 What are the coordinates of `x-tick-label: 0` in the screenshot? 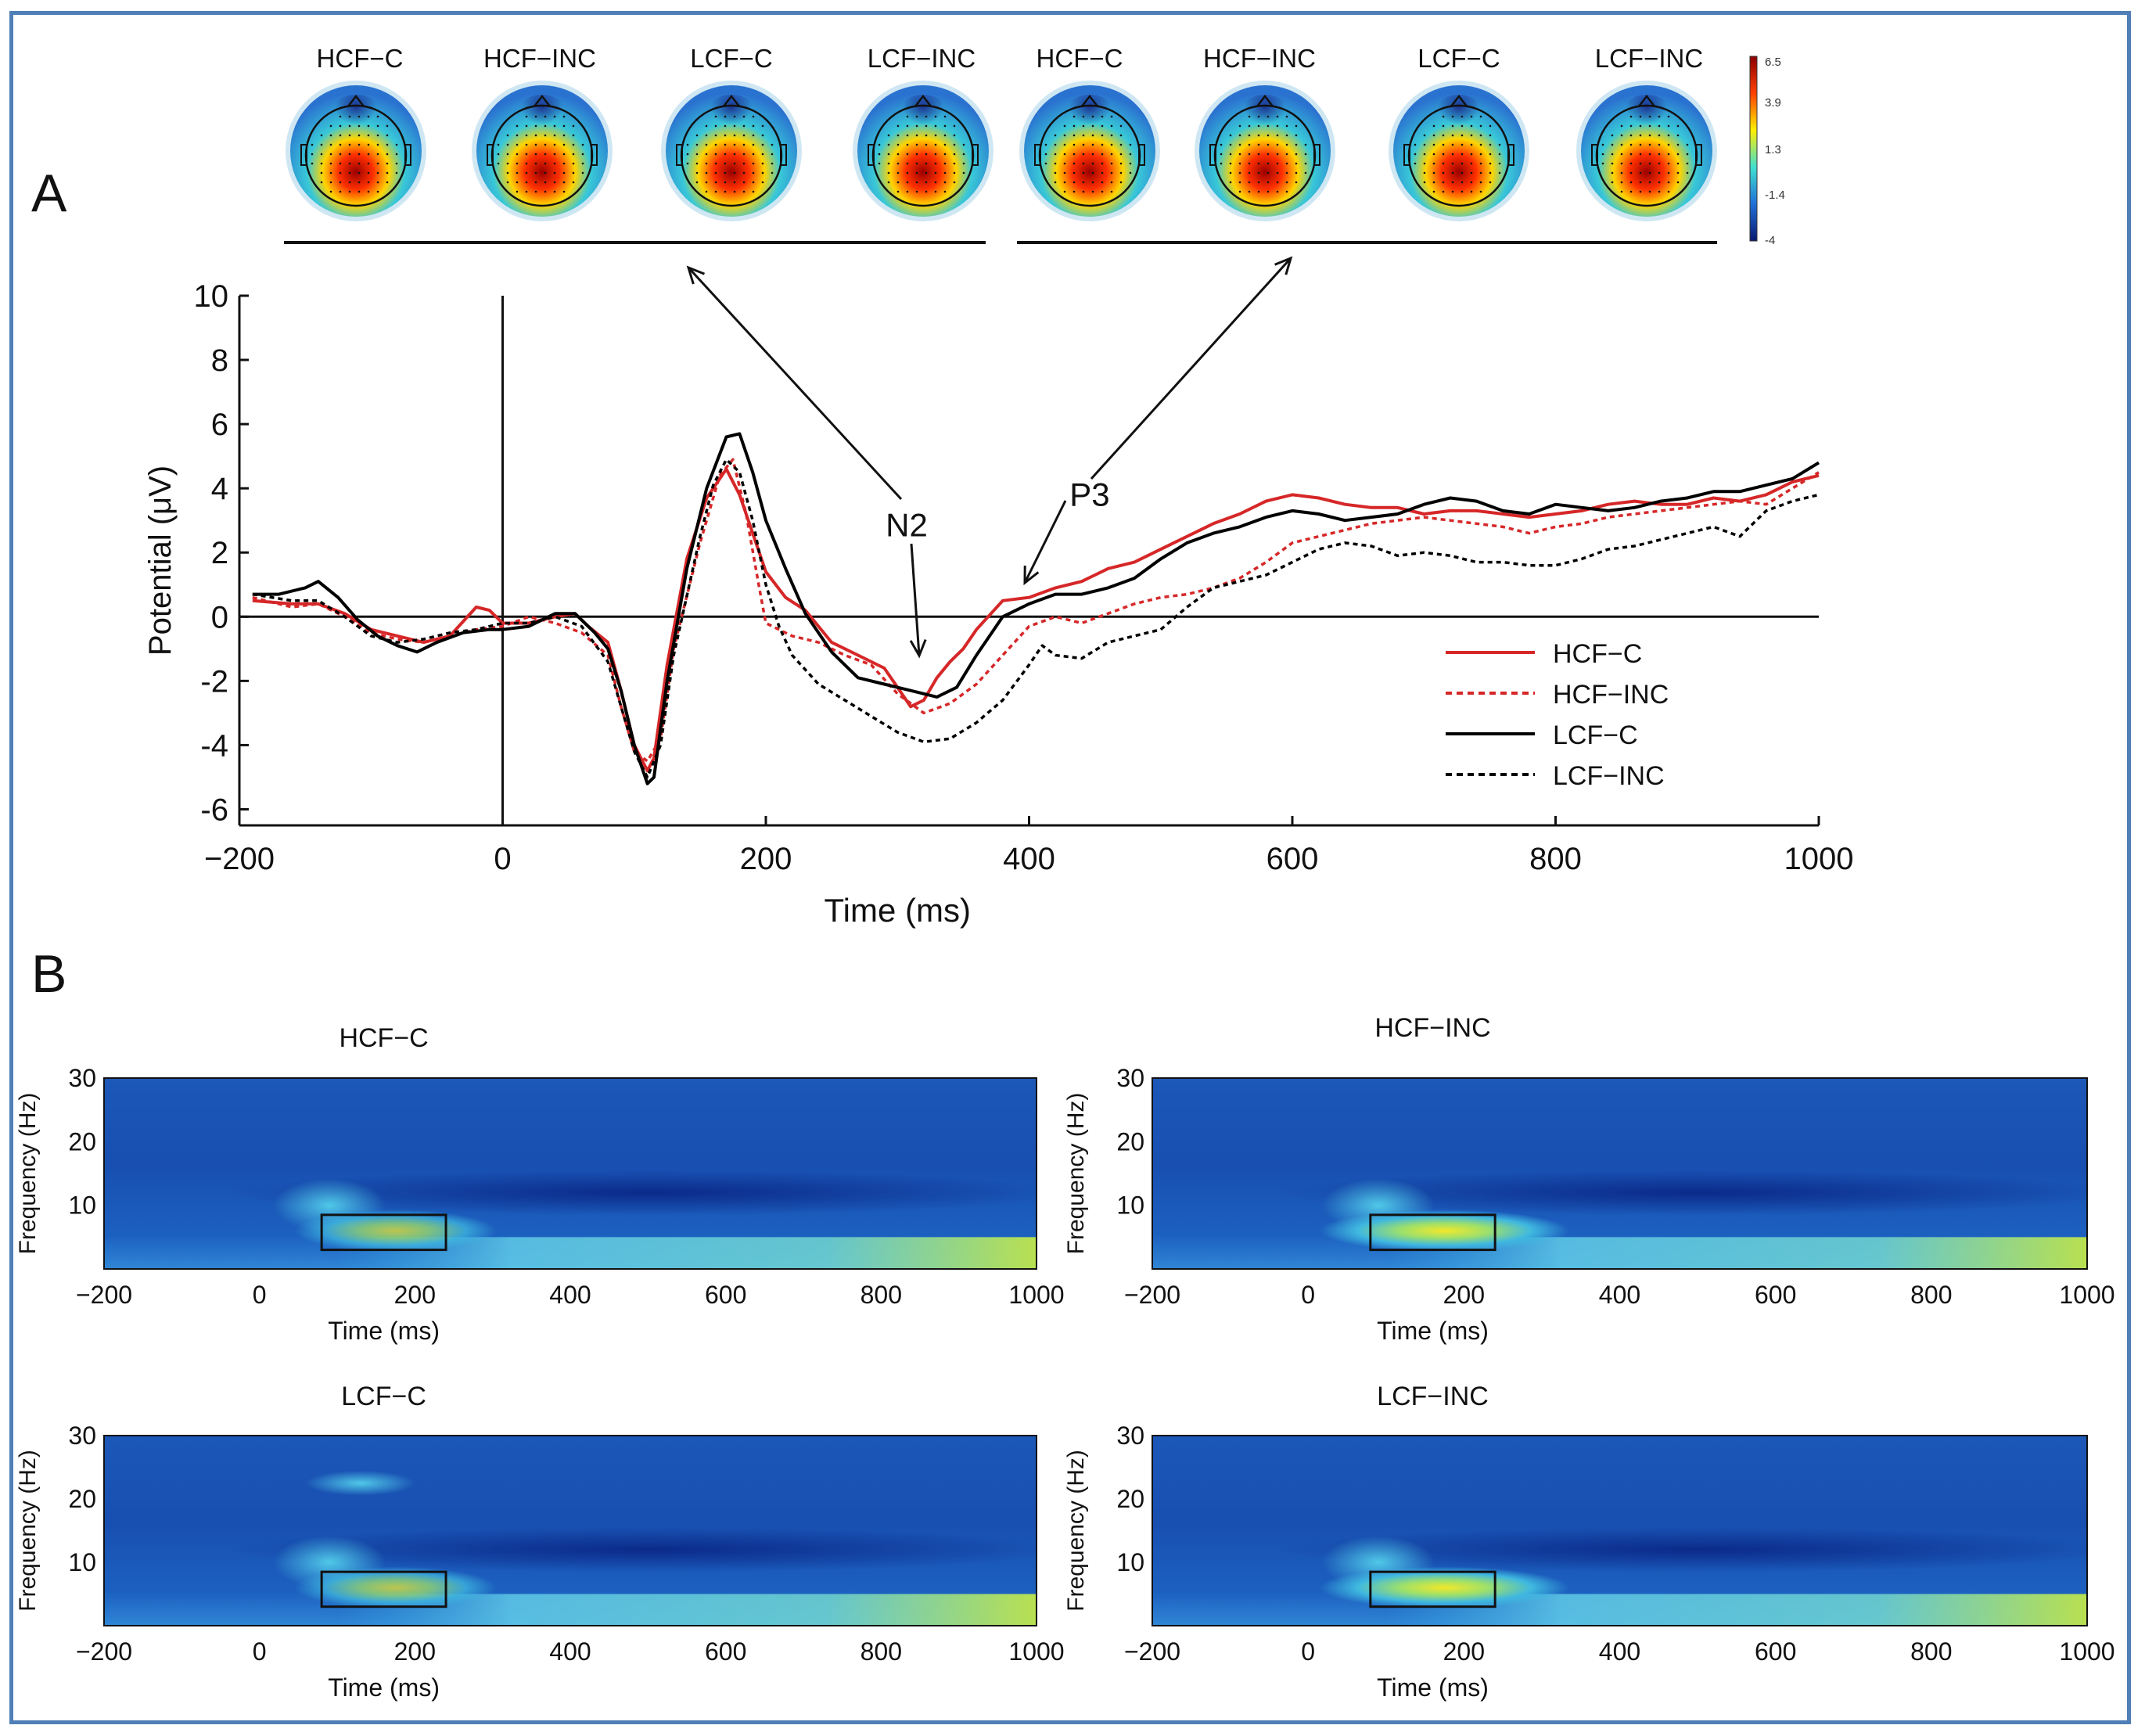 It's located at (502, 859).